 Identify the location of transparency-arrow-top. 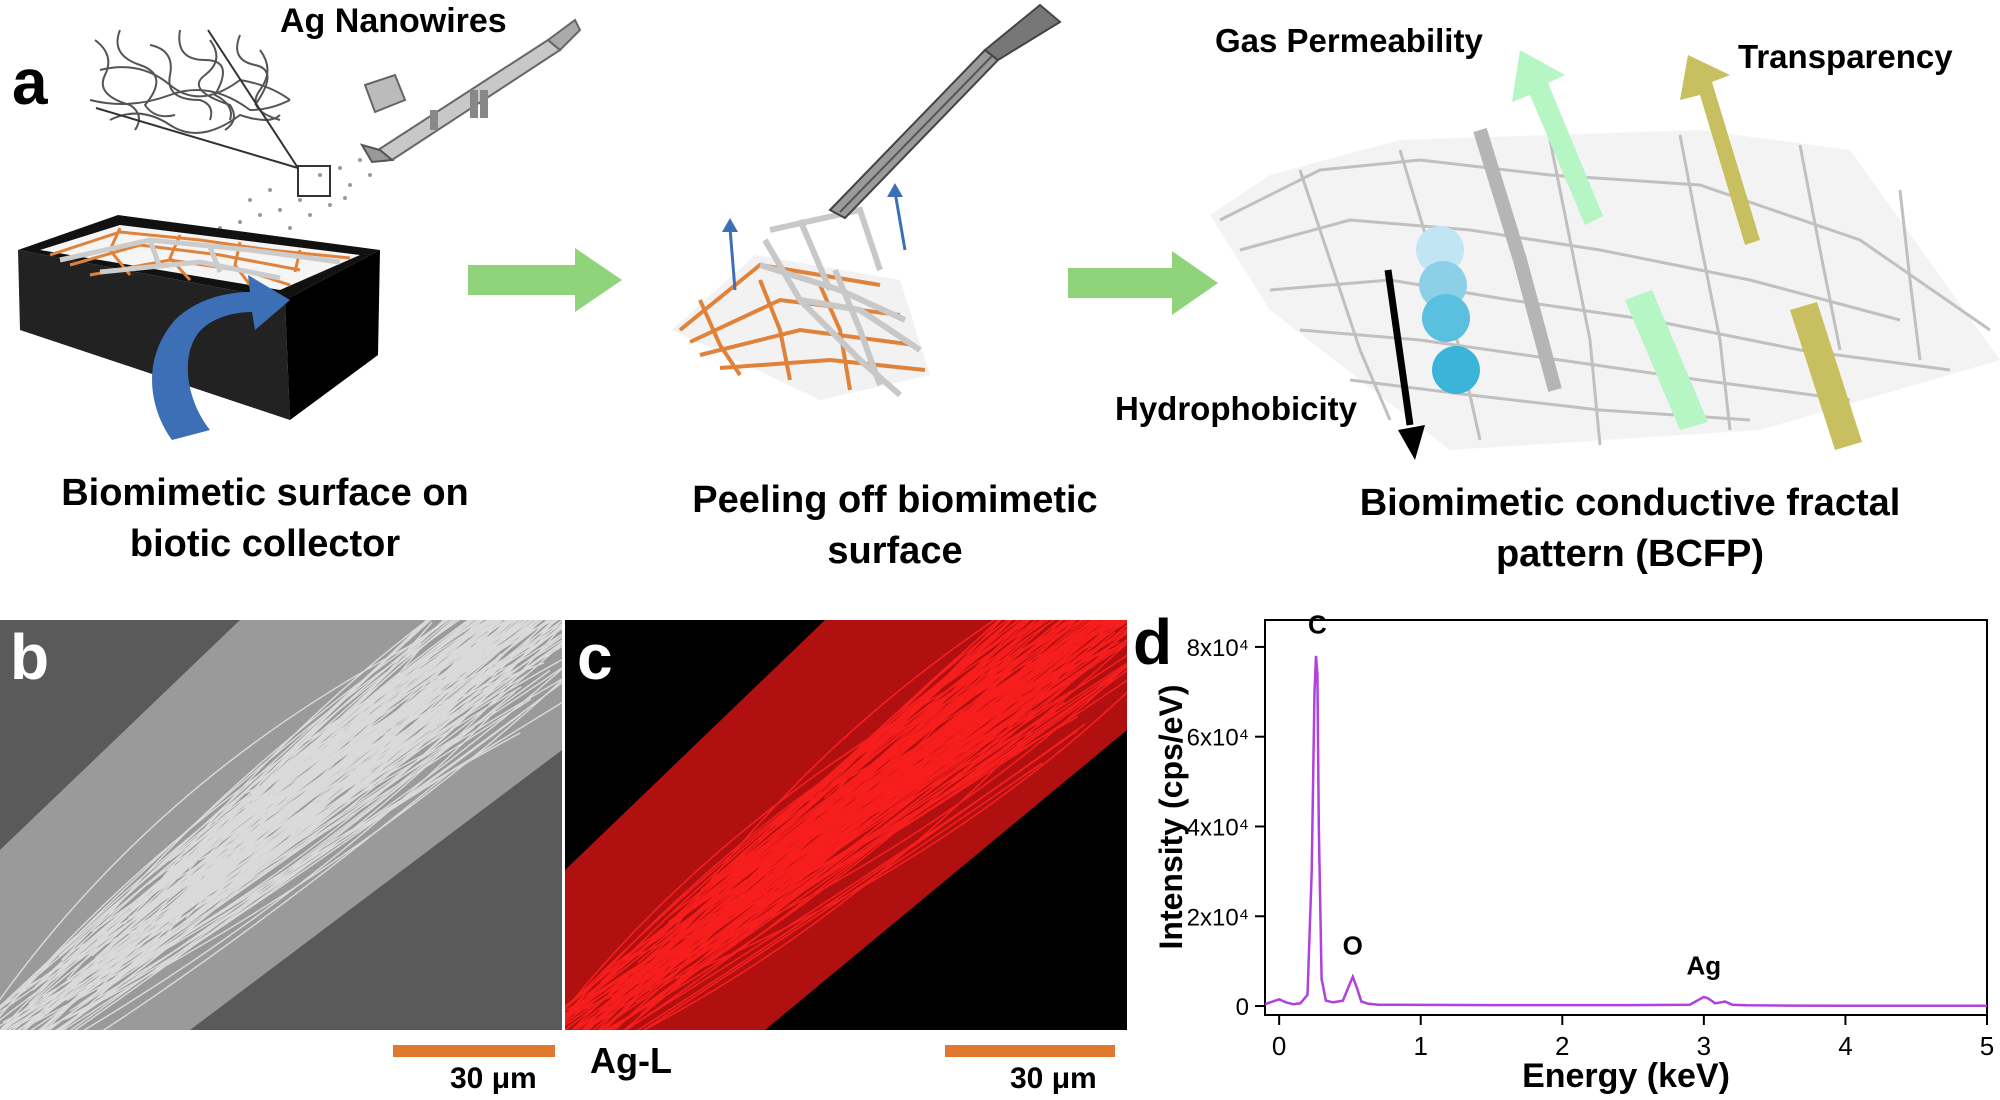
(1720, 150).